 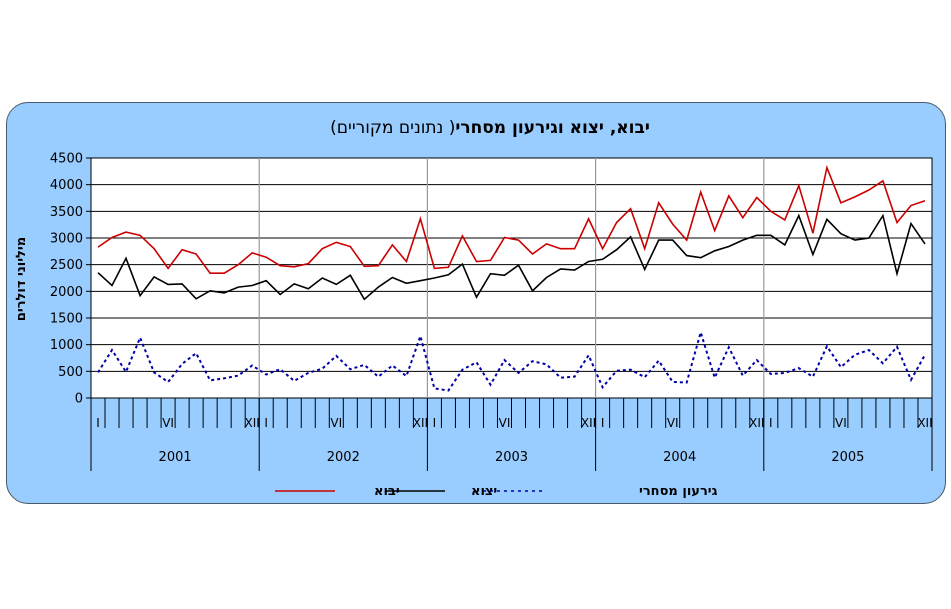 I want to click on year-label: 2001, so click(x=175, y=457).